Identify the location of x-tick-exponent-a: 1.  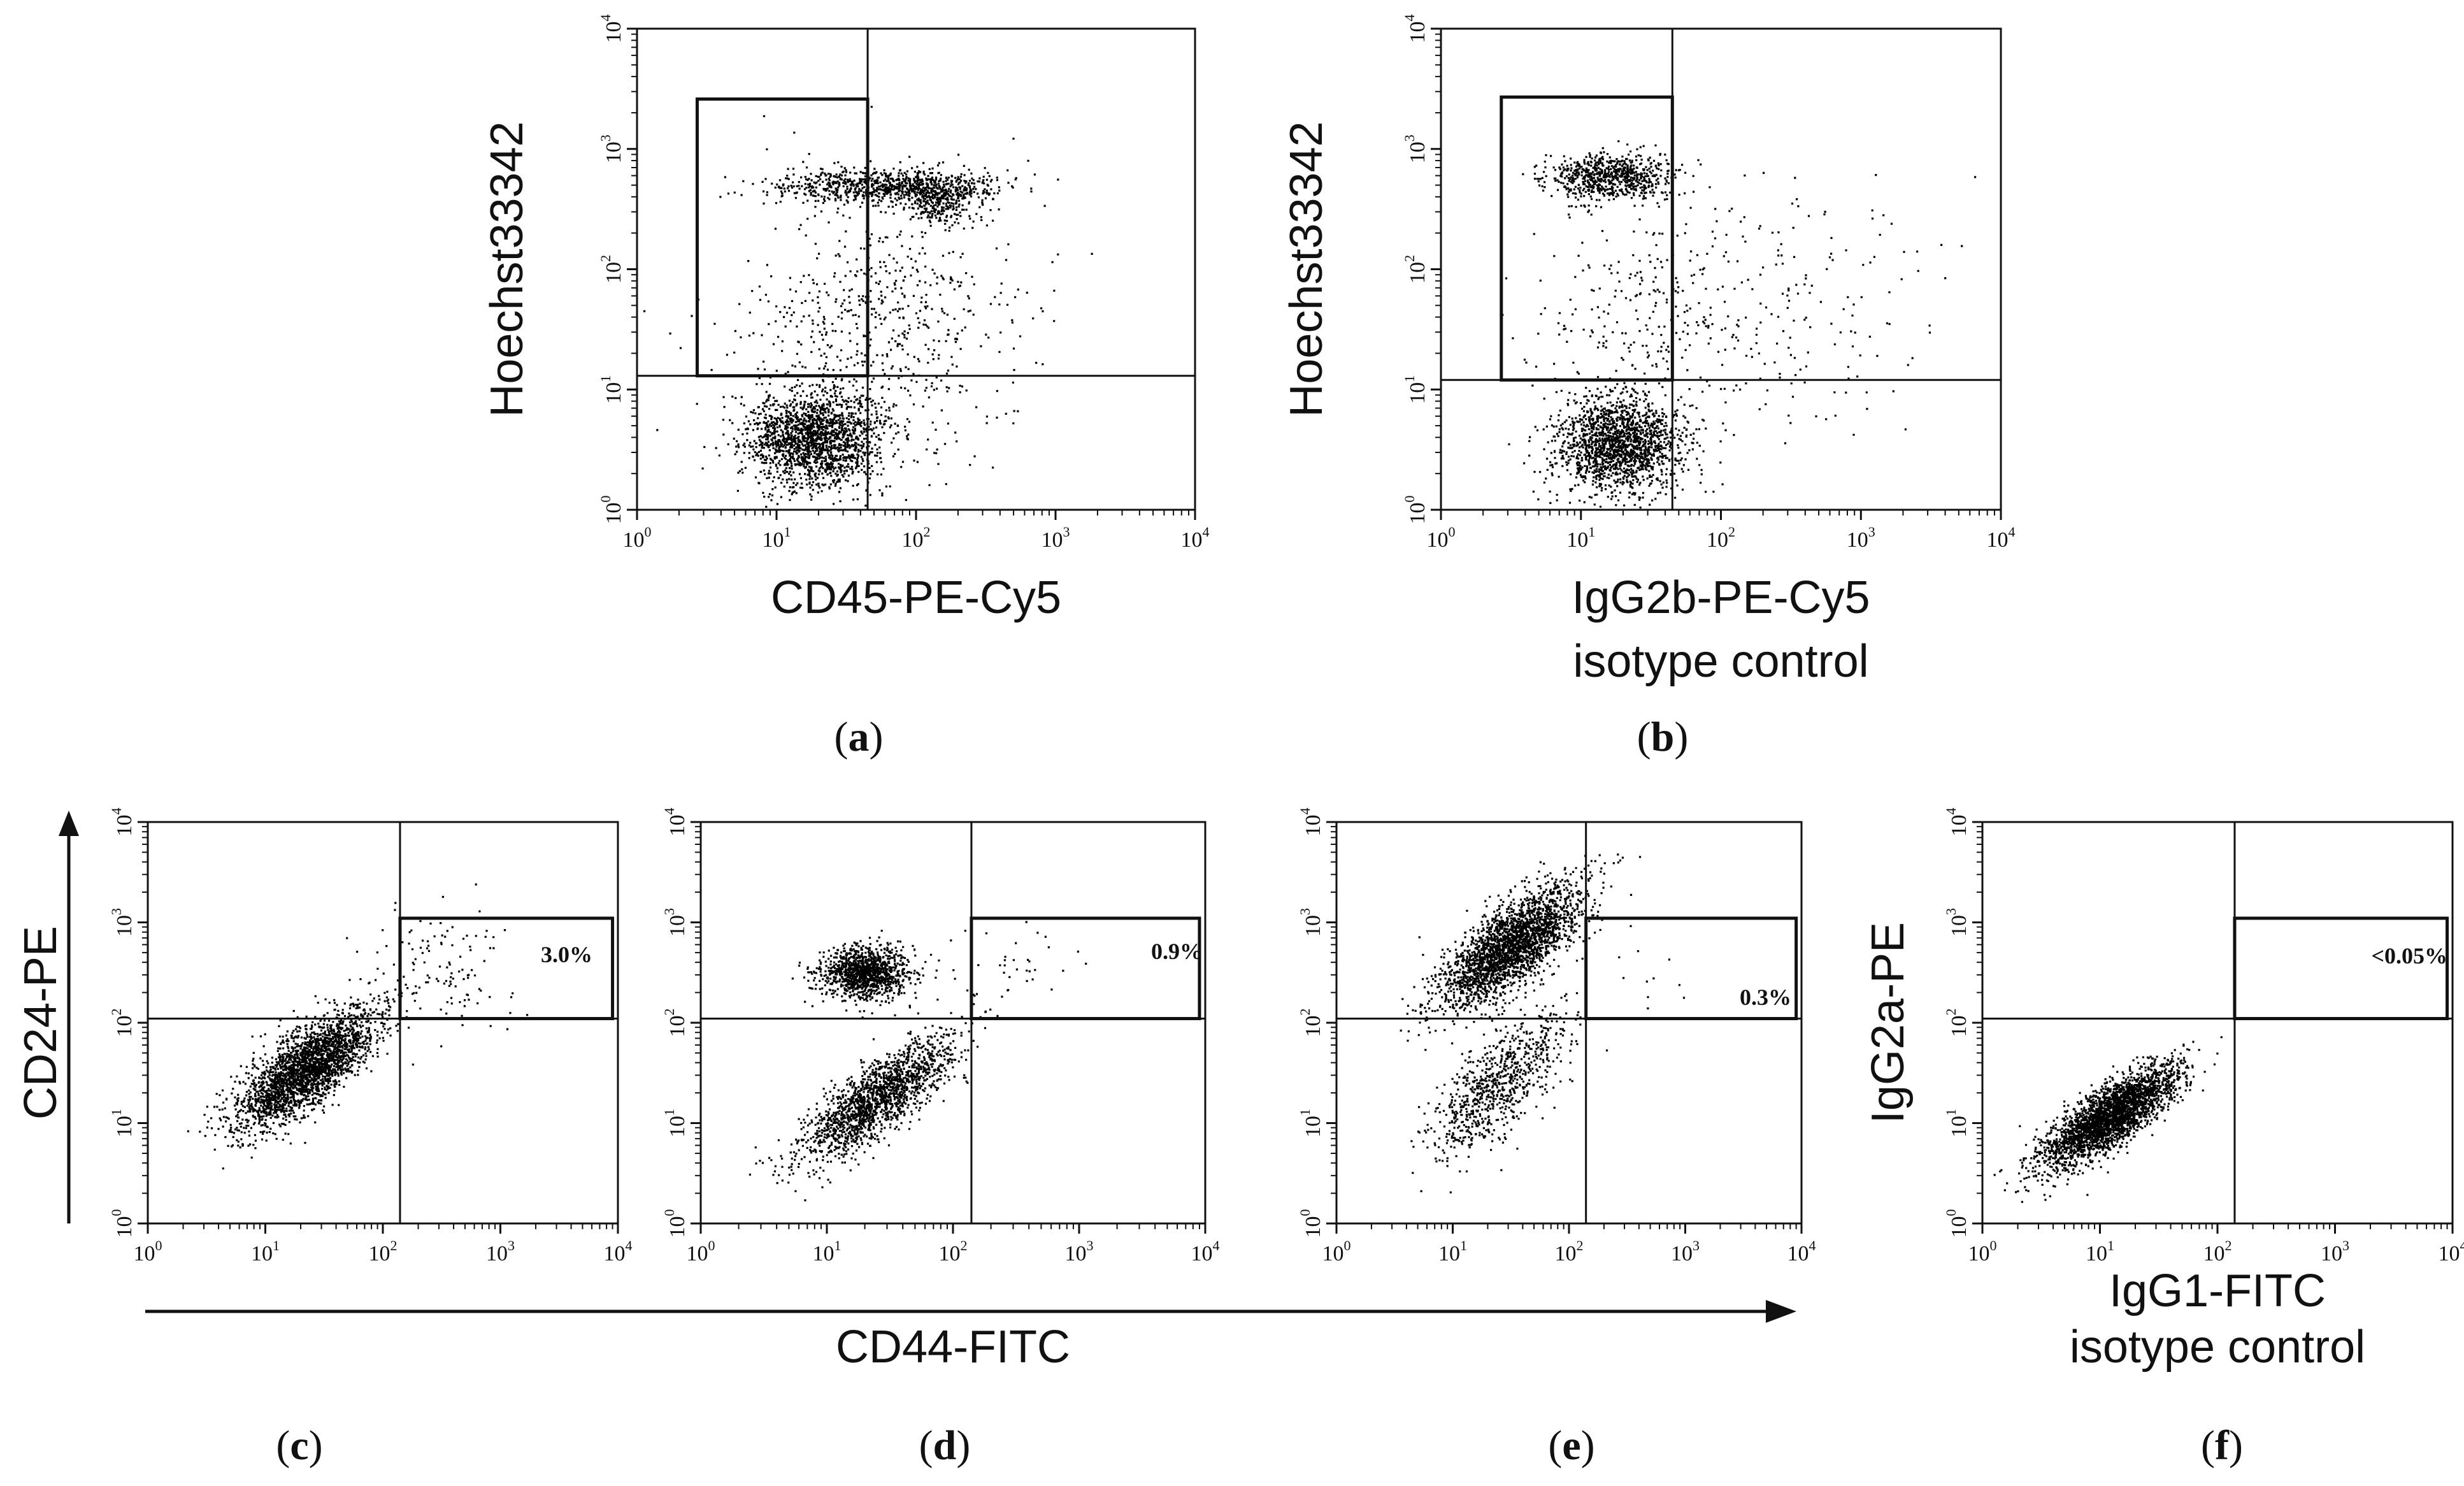
(787, 532).